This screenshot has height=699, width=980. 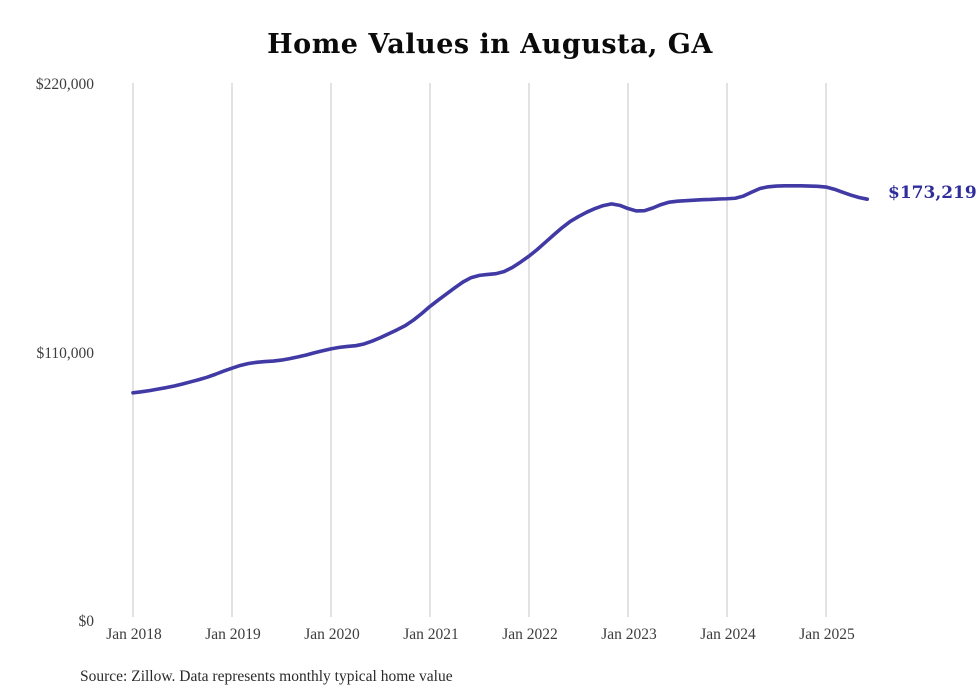 What do you see at coordinates (530, 634) in the screenshot?
I see `x-tick-label: Jan 2022` at bounding box center [530, 634].